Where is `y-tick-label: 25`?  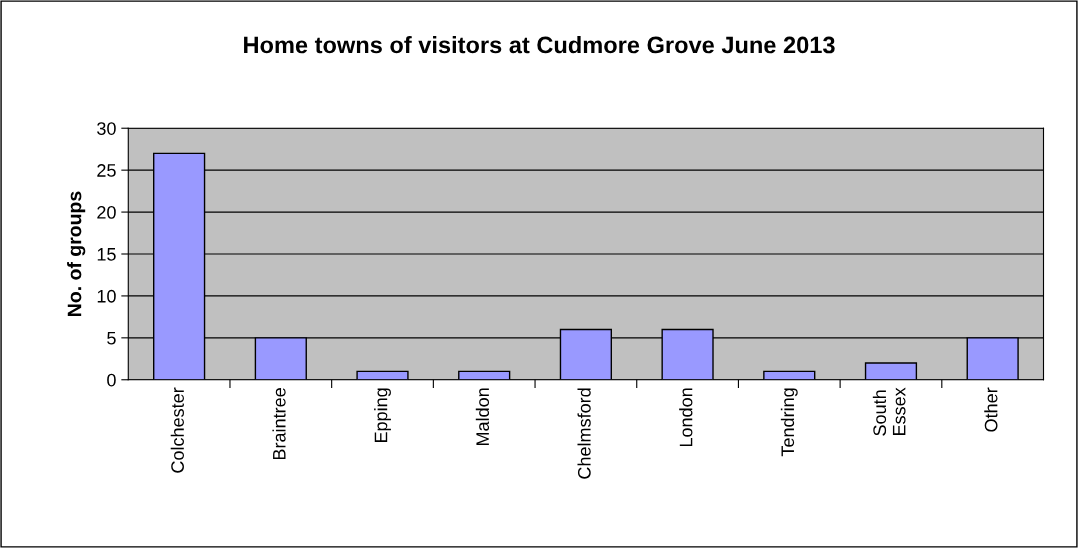 y-tick-label: 25 is located at coordinates (106, 170).